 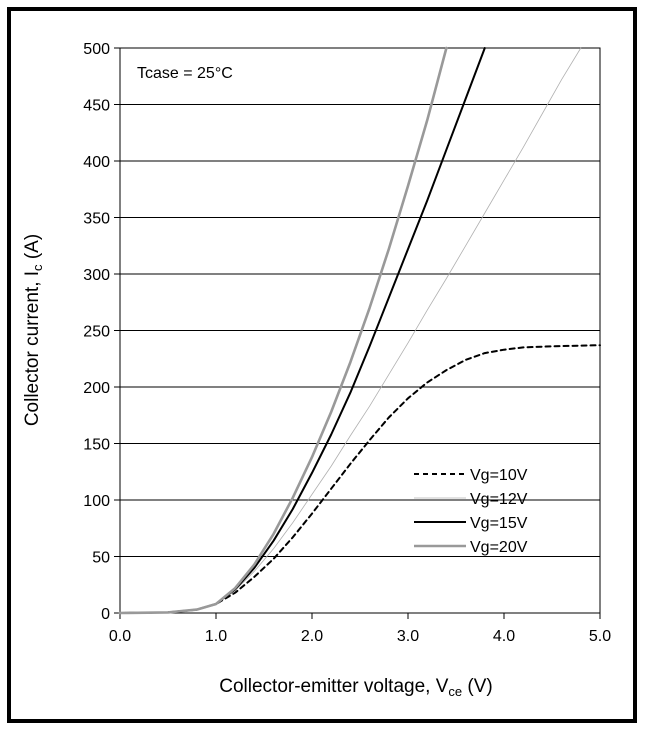 What do you see at coordinates (101, 558) in the screenshot?
I see `y-tick-label: 50` at bounding box center [101, 558].